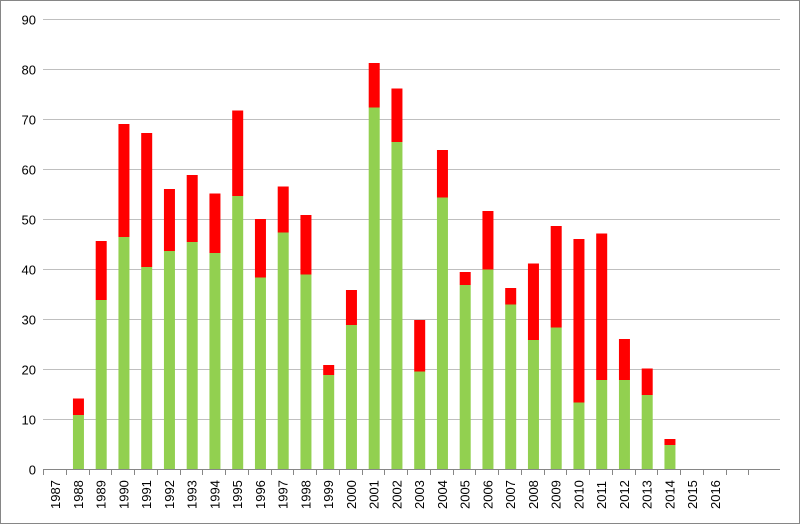 This screenshot has height=524, width=800. What do you see at coordinates (29, 245) in the screenshot?
I see `y-axis-ticks: 0 10 20 30 40 50 60 70 80 90` at bounding box center [29, 245].